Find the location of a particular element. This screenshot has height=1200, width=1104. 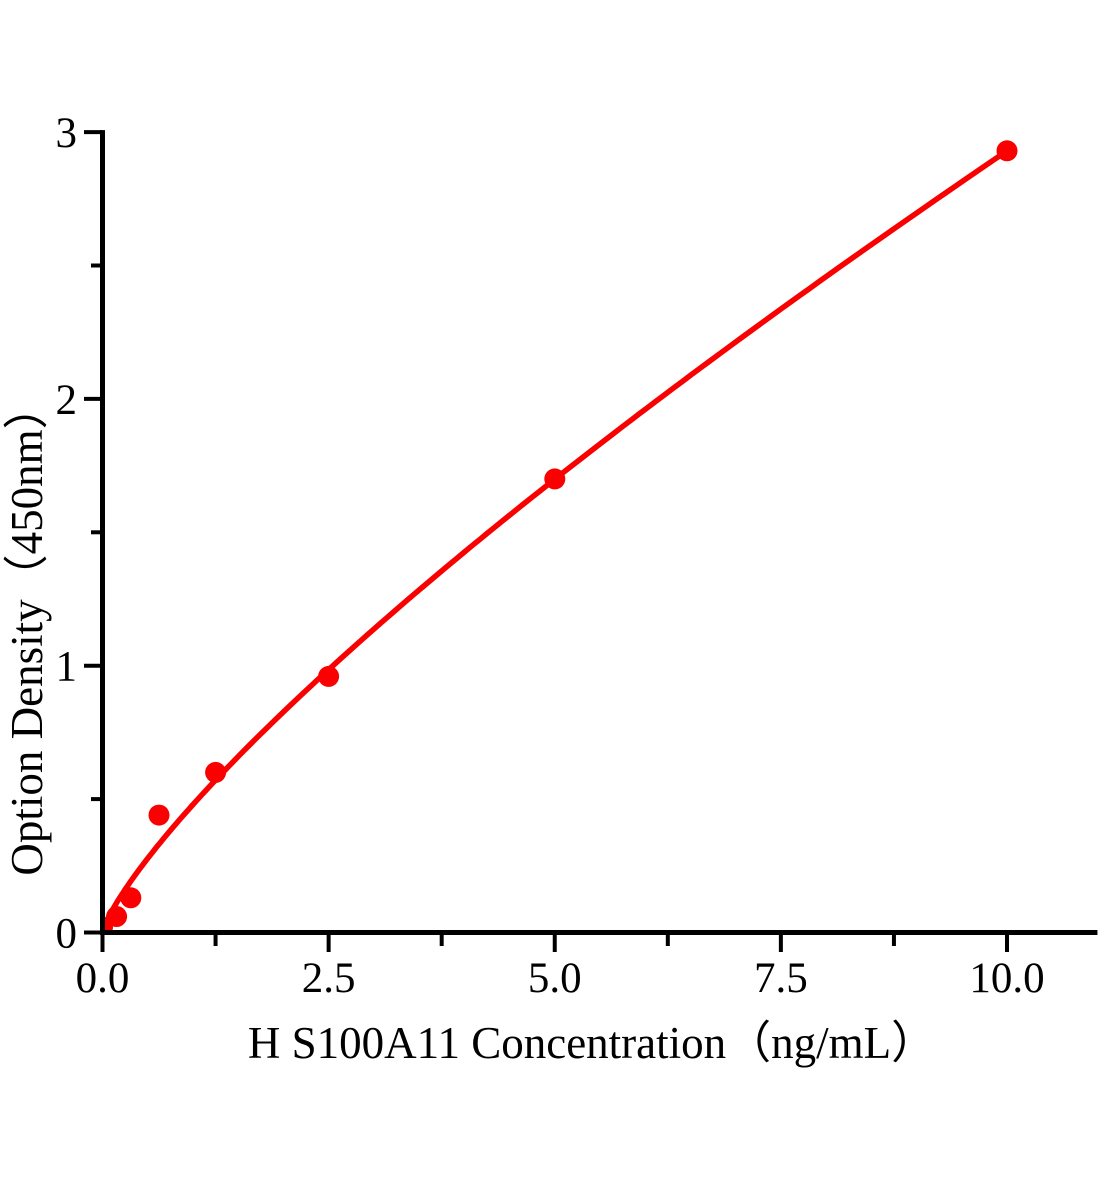

x-tick-label: 7.5 is located at coordinates (781, 978).